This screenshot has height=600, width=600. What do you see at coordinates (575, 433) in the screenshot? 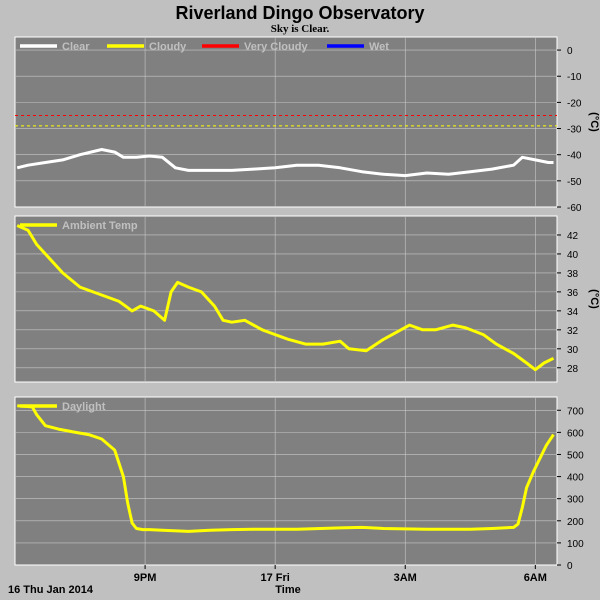
I see `y-tick-label: 600` at bounding box center [575, 433].